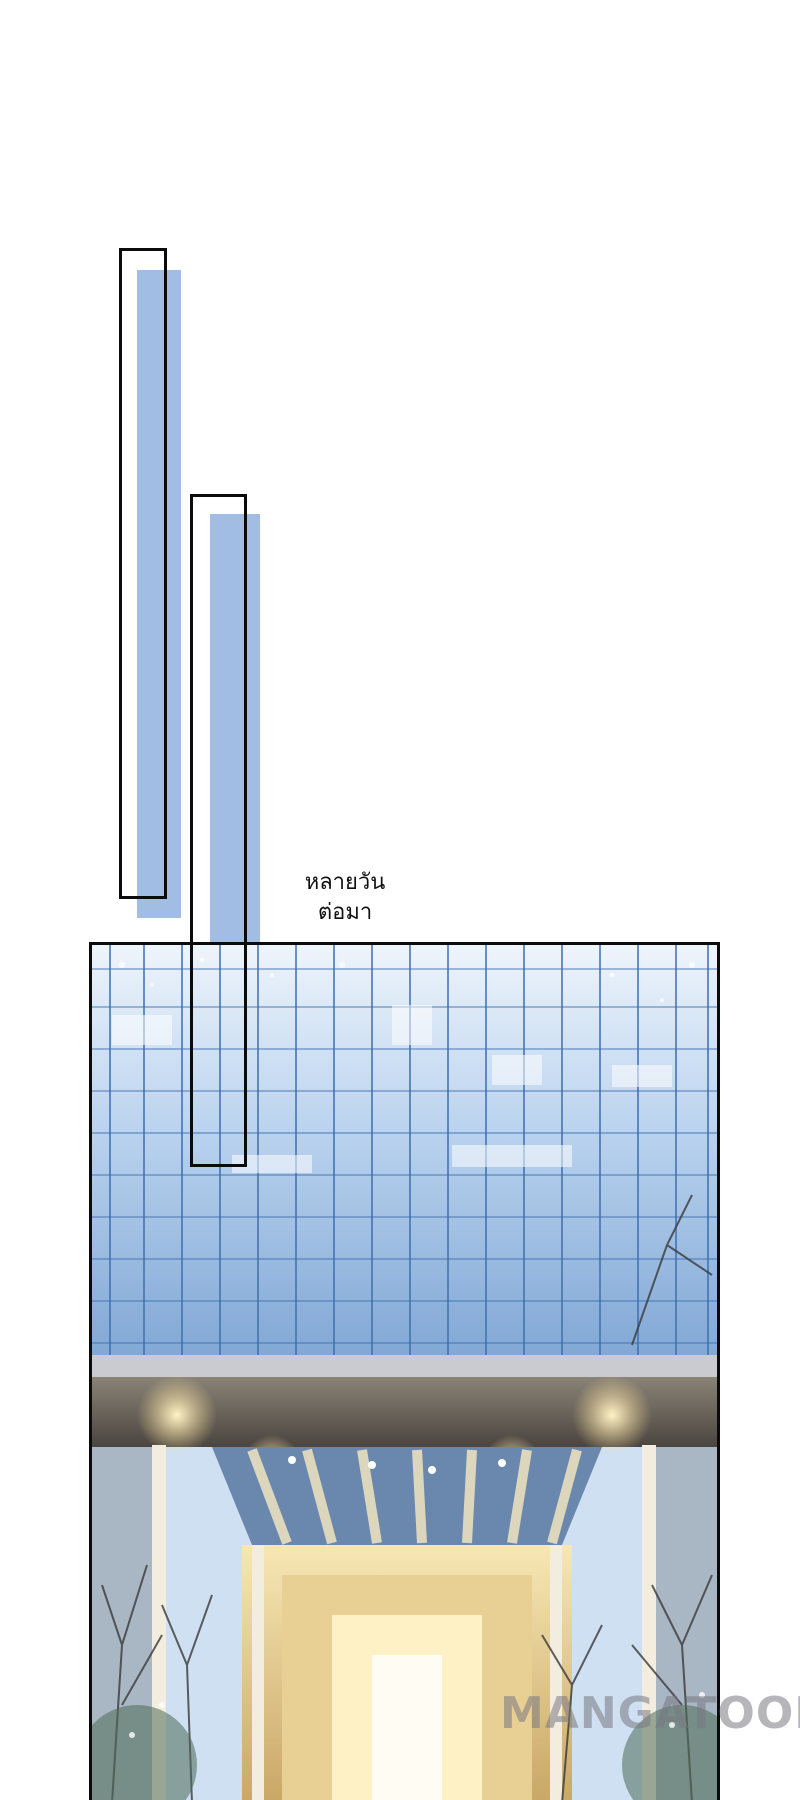  Describe the element at coordinates (345, 882) in the screenshot. I see `caption-line-1: หลายวัน` at that location.